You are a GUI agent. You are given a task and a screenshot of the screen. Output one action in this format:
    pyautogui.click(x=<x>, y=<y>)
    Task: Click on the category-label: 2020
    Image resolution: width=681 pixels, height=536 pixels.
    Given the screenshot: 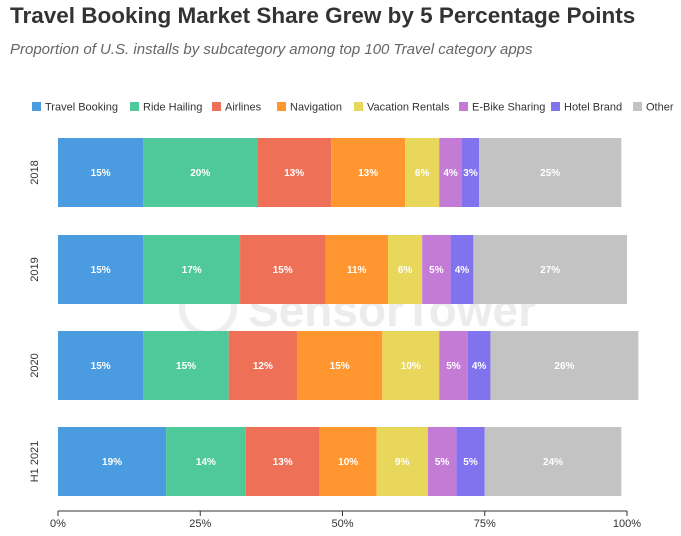 What is the action you would take?
    pyautogui.click(x=35, y=365)
    